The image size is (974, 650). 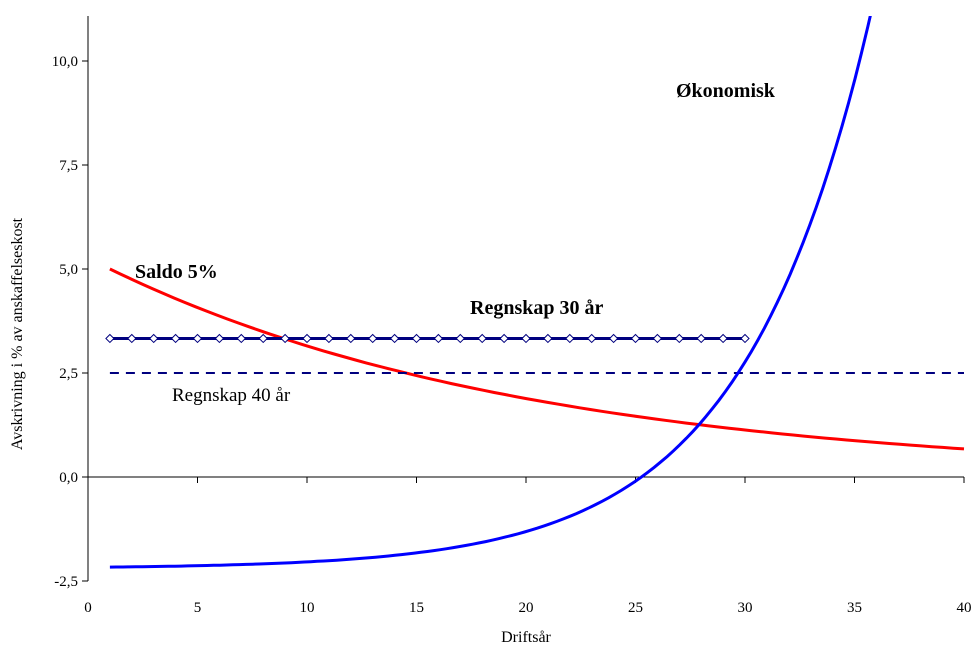 What do you see at coordinates (231, 395) in the screenshot?
I see `annotation-regnskap-40: Regnskap 40 år` at bounding box center [231, 395].